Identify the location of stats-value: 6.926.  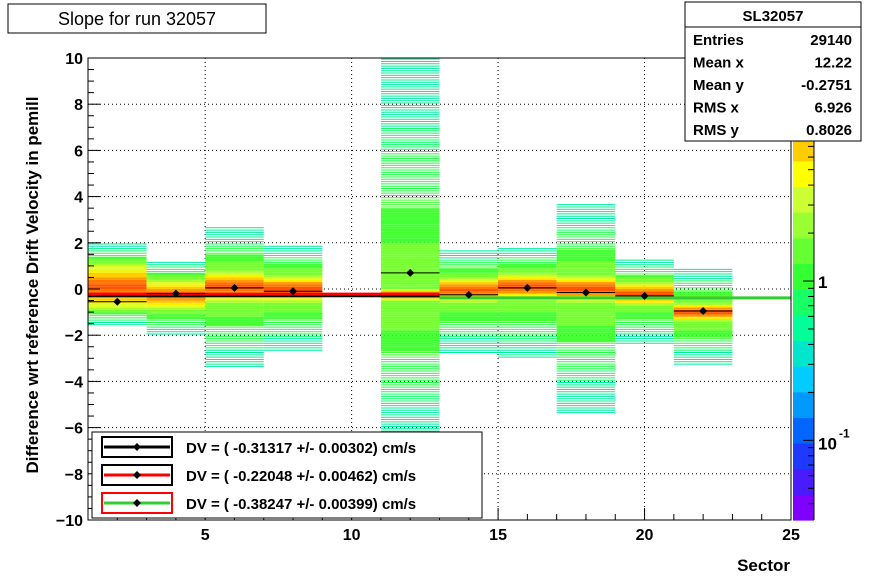
(833, 108).